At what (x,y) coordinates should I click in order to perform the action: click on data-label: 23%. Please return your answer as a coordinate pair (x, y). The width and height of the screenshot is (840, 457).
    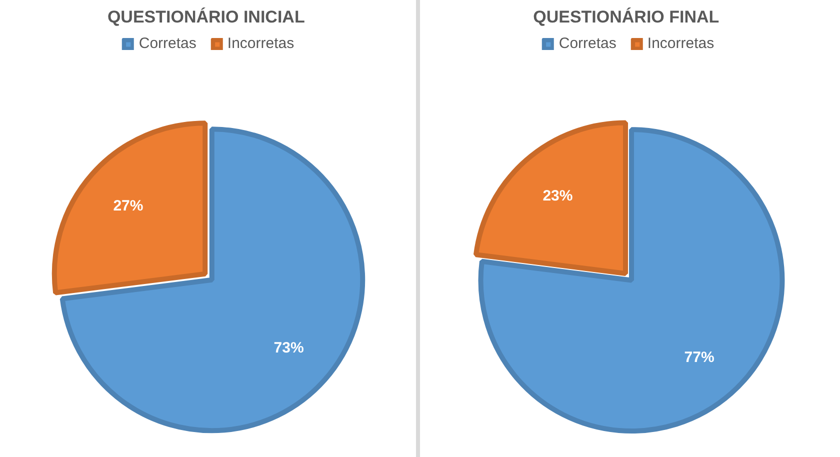
    Looking at the image, I should click on (557, 196).